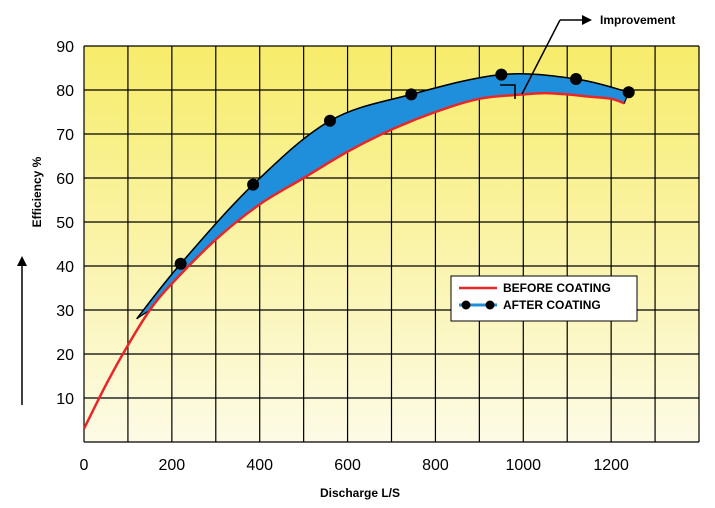 The width and height of the screenshot is (715, 508). Describe the element at coordinates (65, 399) in the screenshot. I see `y-tick-label: 10` at that location.